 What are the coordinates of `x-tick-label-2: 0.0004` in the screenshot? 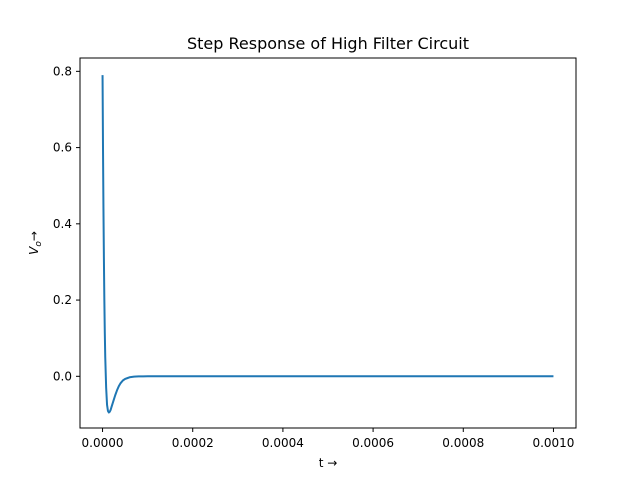 It's located at (283, 443).